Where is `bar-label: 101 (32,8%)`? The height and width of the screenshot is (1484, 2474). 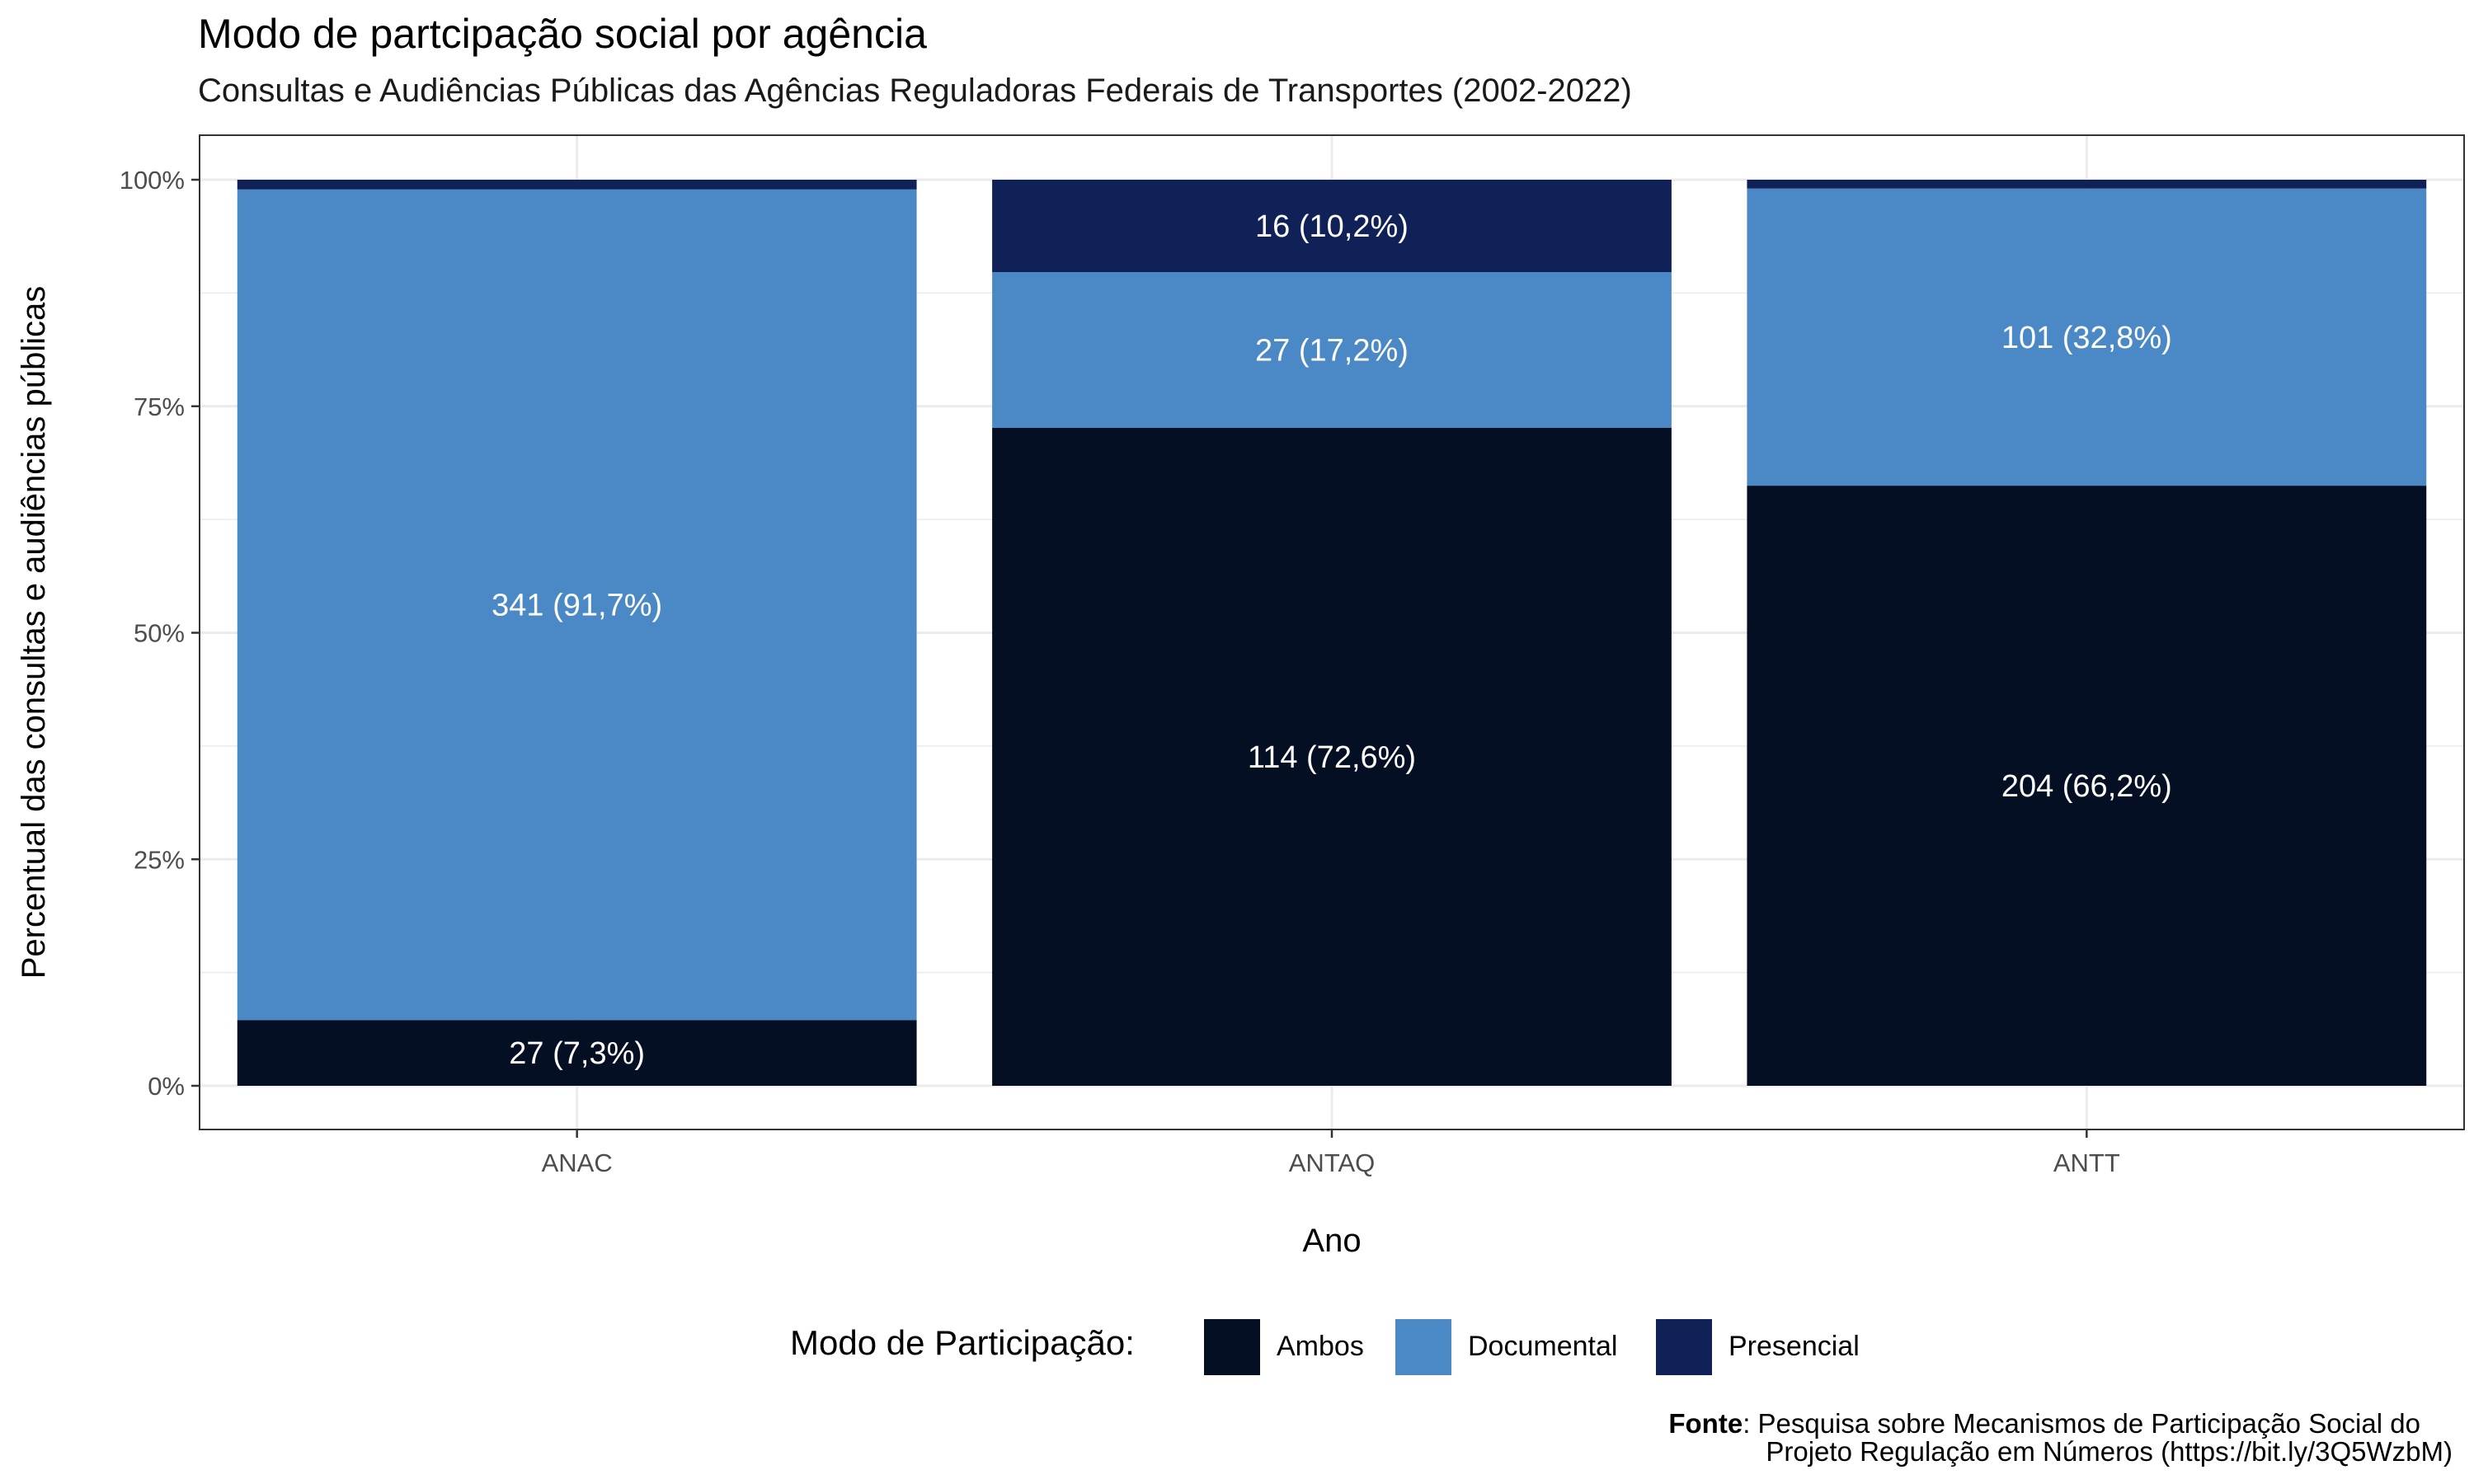 bar-label: 101 (32,8%) is located at coordinates (2086, 338).